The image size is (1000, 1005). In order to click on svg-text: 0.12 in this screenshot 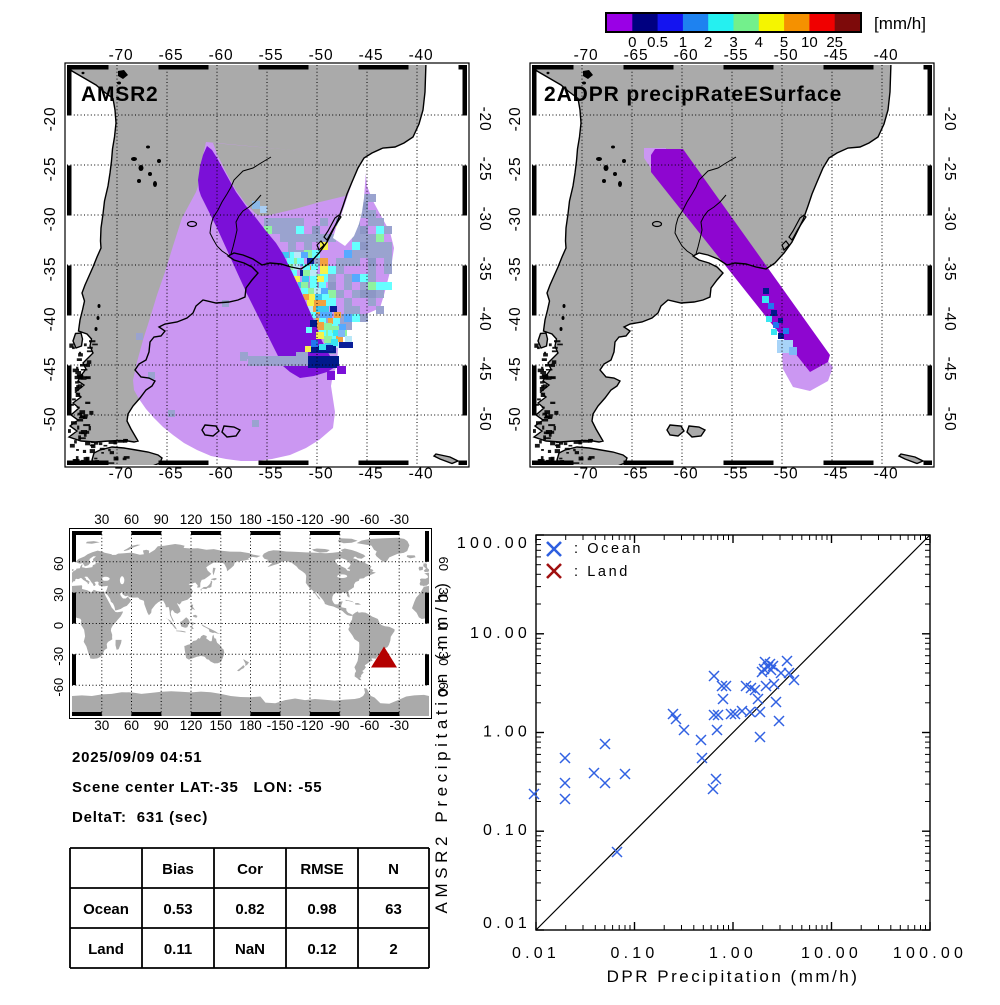, I will do `click(321, 949)`.